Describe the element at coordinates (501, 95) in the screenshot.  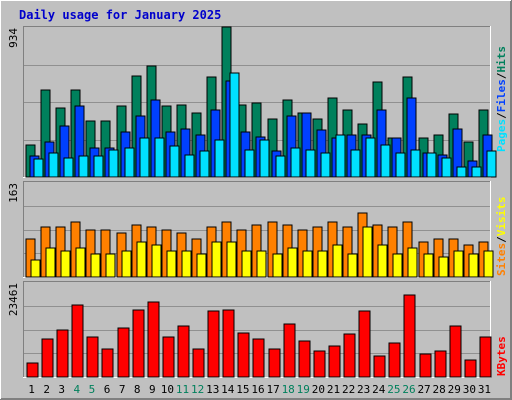
I see `legend-files: Files` at that location.